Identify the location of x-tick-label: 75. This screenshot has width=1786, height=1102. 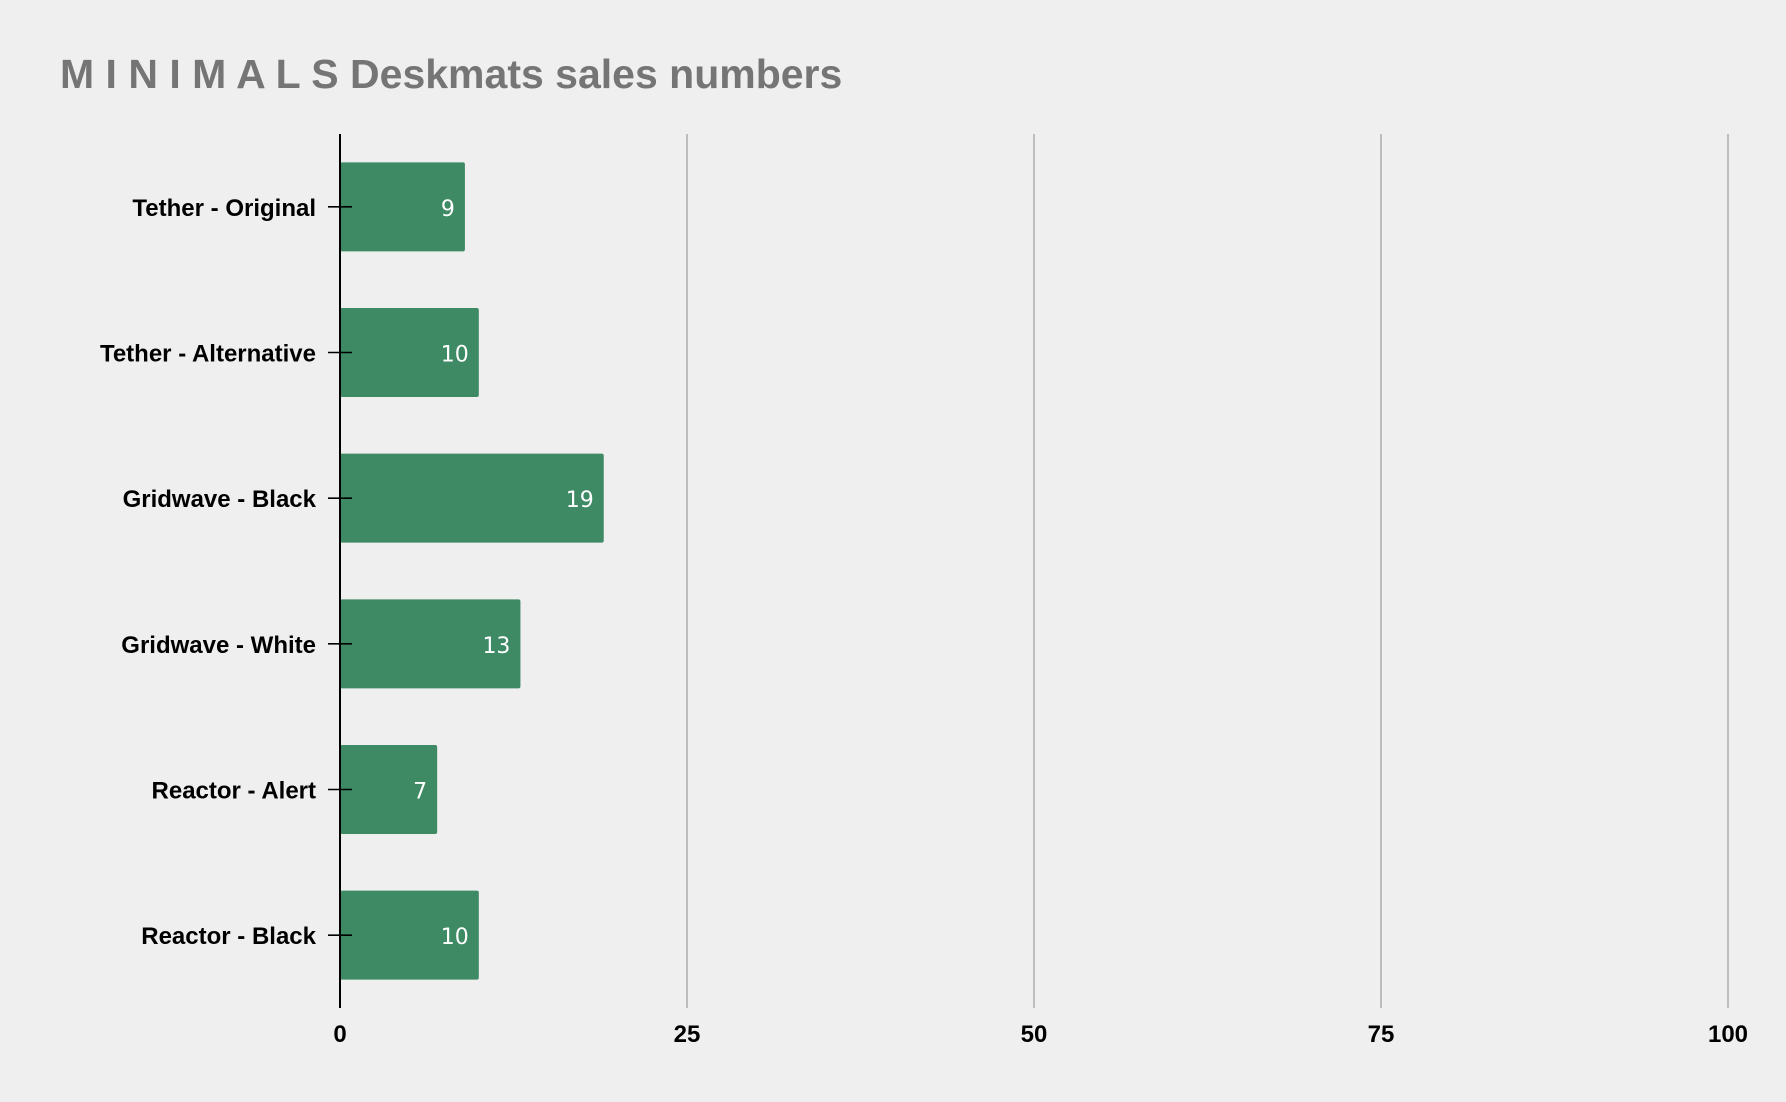
(1381, 1034).